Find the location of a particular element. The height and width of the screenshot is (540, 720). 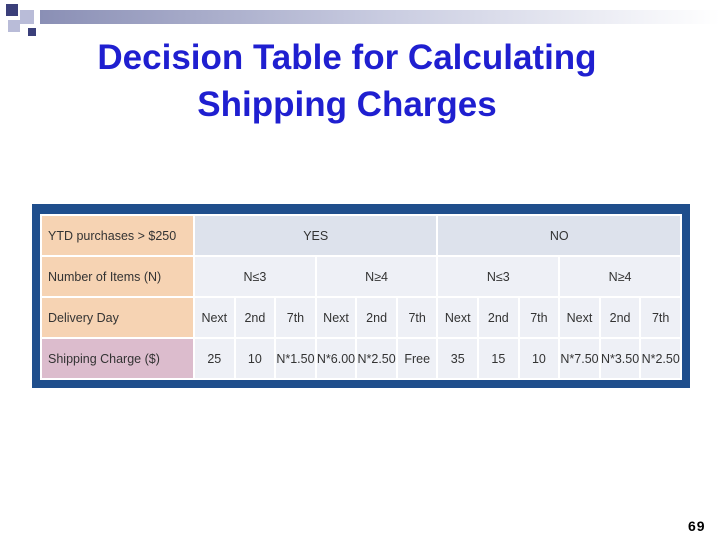

table-cell: YES is located at coordinates (316, 235).